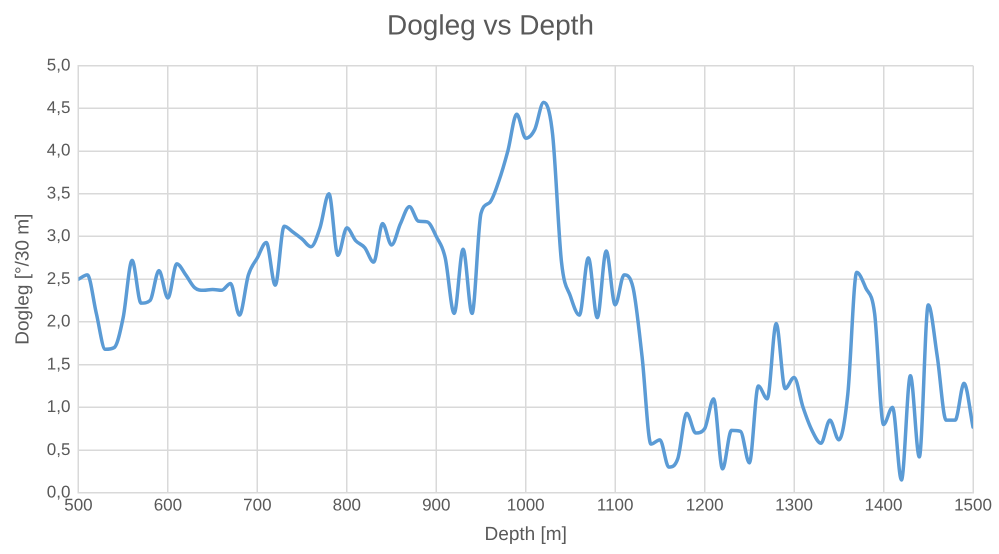 This screenshot has width=999, height=554. What do you see at coordinates (58, 192) in the screenshot?
I see `y-tick-label: 3,5` at bounding box center [58, 192].